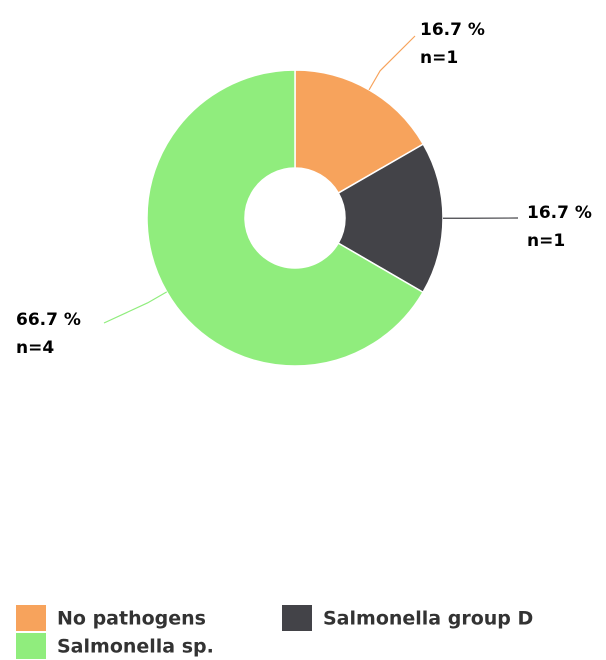 The image size is (606, 660). I want to click on pie-slice, so click(390, 218).